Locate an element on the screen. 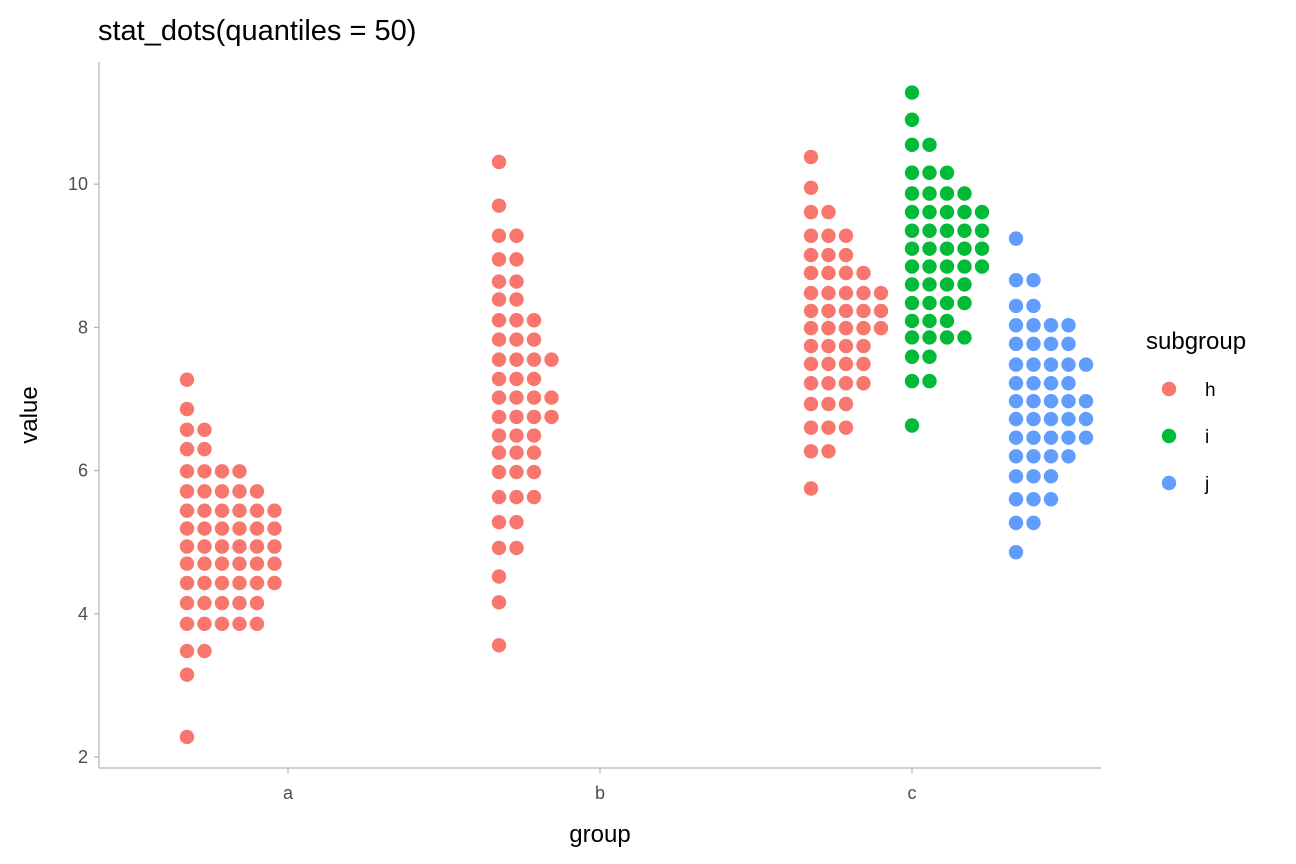 Image resolution: width=1296 pixels, height=864 pixels. legend-title: subgroup is located at coordinates (1196, 341).